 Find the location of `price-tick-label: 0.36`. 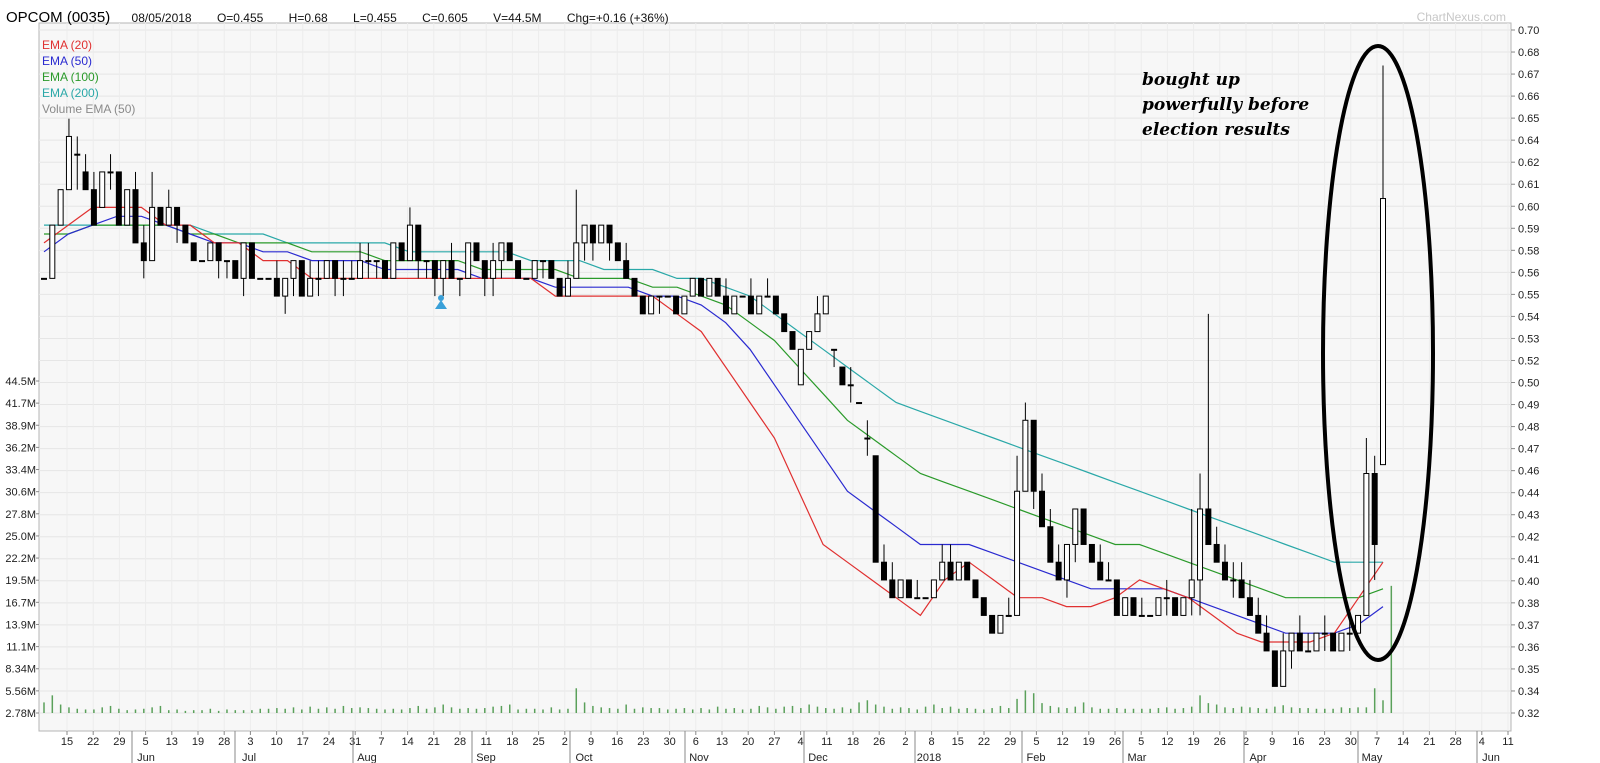

price-tick-label: 0.36 is located at coordinates (1528, 648).